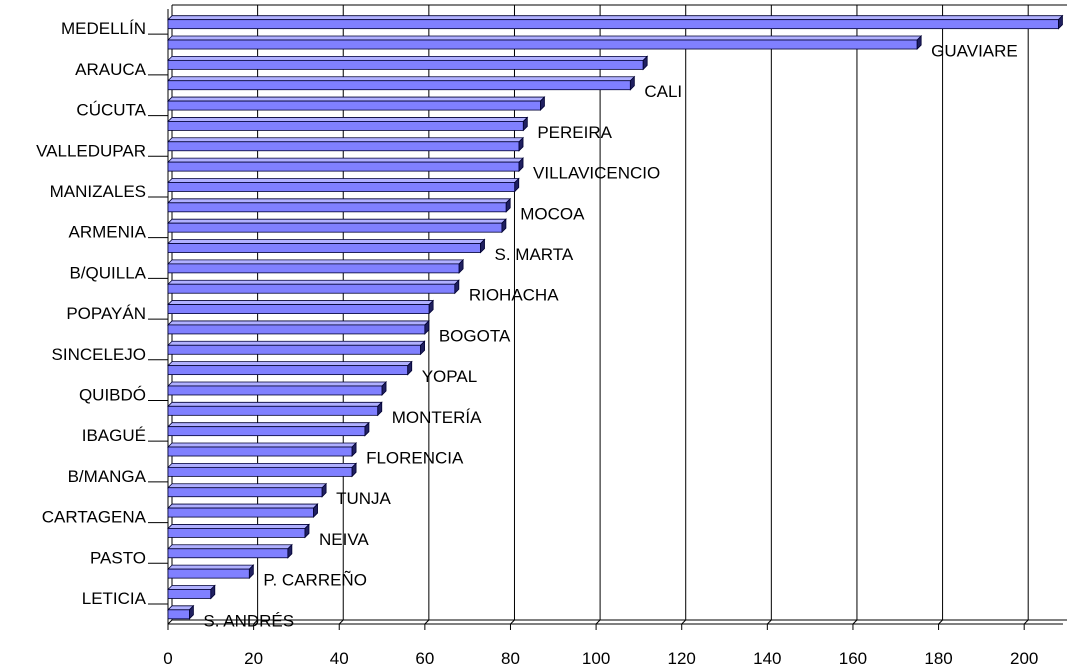 Image resolution: width=1069 pixels, height=672 pixels. Describe the element at coordinates (339, 658) in the screenshot. I see `x-tick-label: 40` at that location.